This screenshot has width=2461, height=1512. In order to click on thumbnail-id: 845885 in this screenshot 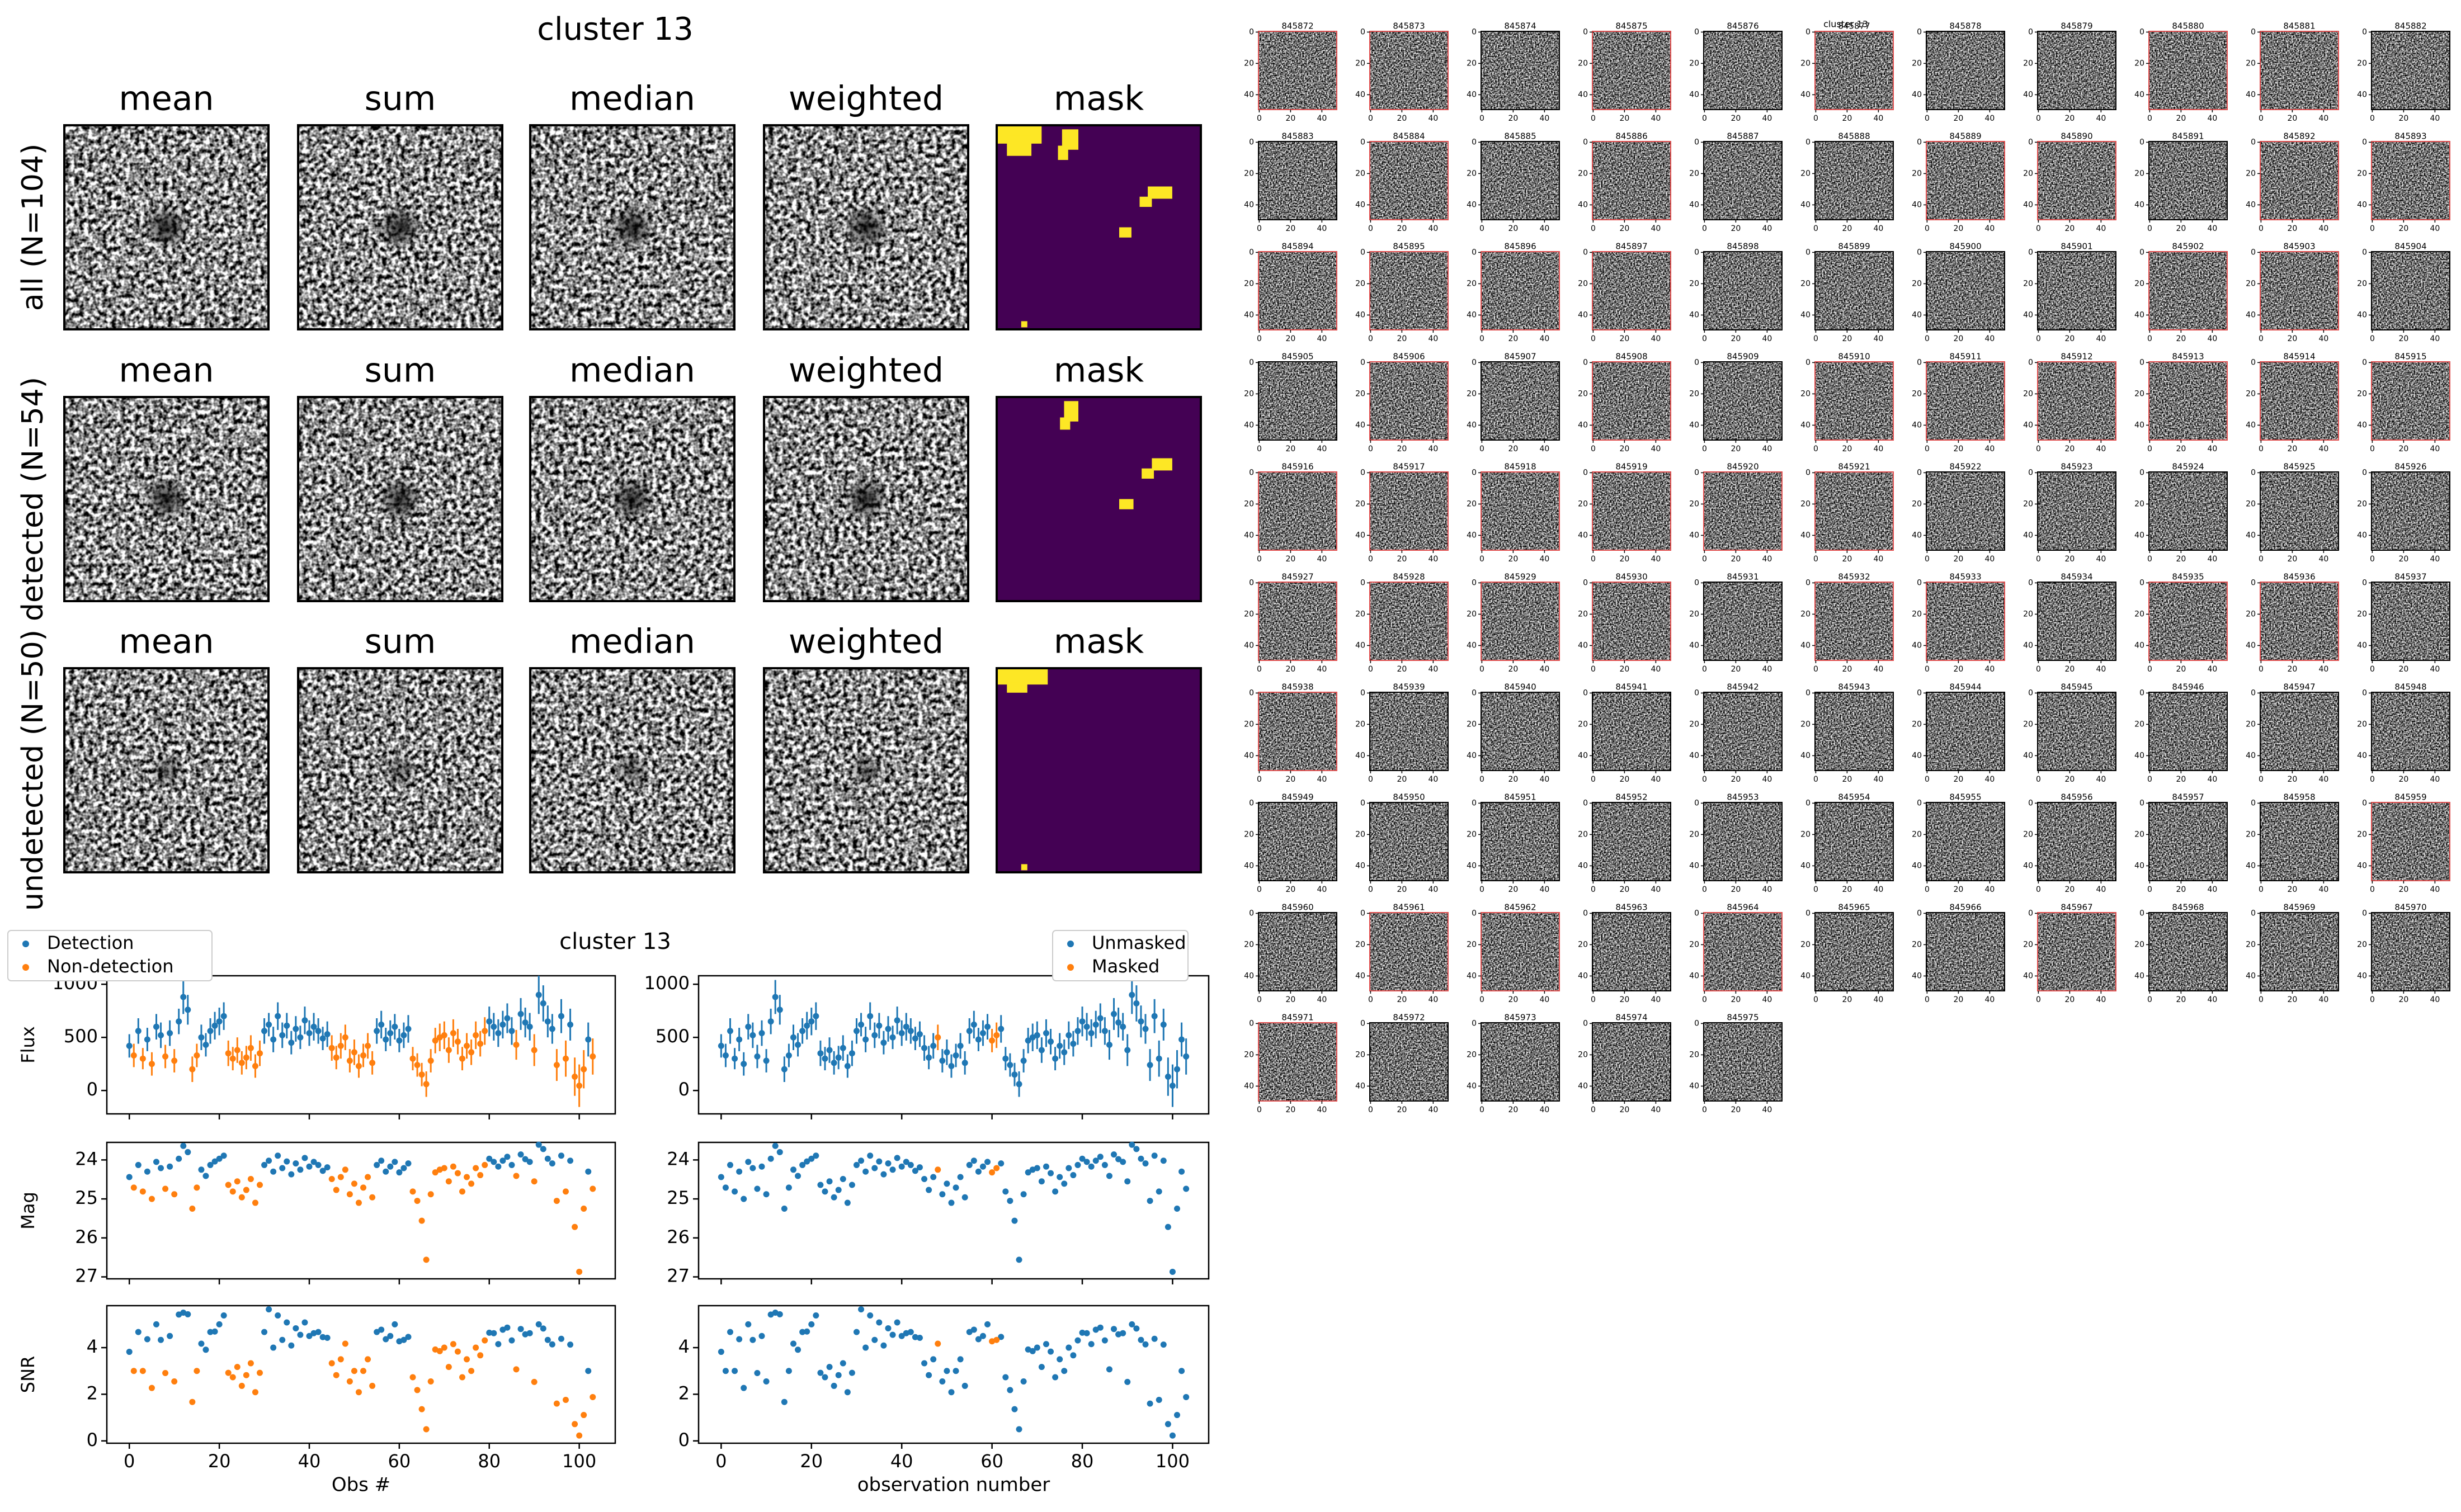, I will do `click(1520, 136)`.